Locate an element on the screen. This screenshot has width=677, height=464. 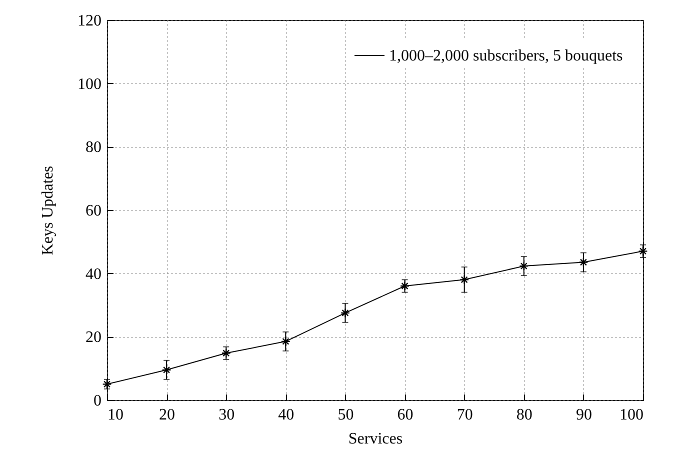
legend-label: 1,000–2,000 subscribers, 5 bouquets is located at coordinates (506, 56).